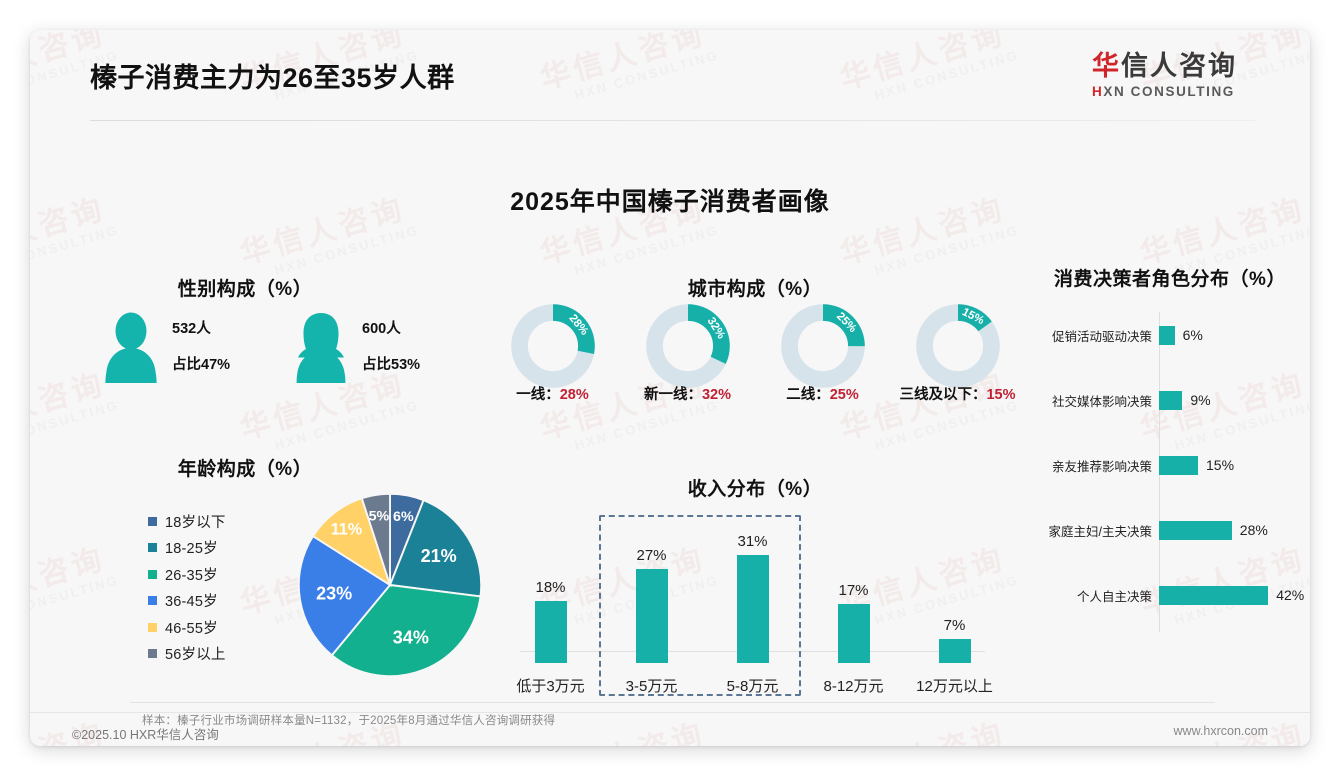 The width and height of the screenshot is (1340, 780). I want to click on website-url: www.hxrcon.com, so click(1220, 731).